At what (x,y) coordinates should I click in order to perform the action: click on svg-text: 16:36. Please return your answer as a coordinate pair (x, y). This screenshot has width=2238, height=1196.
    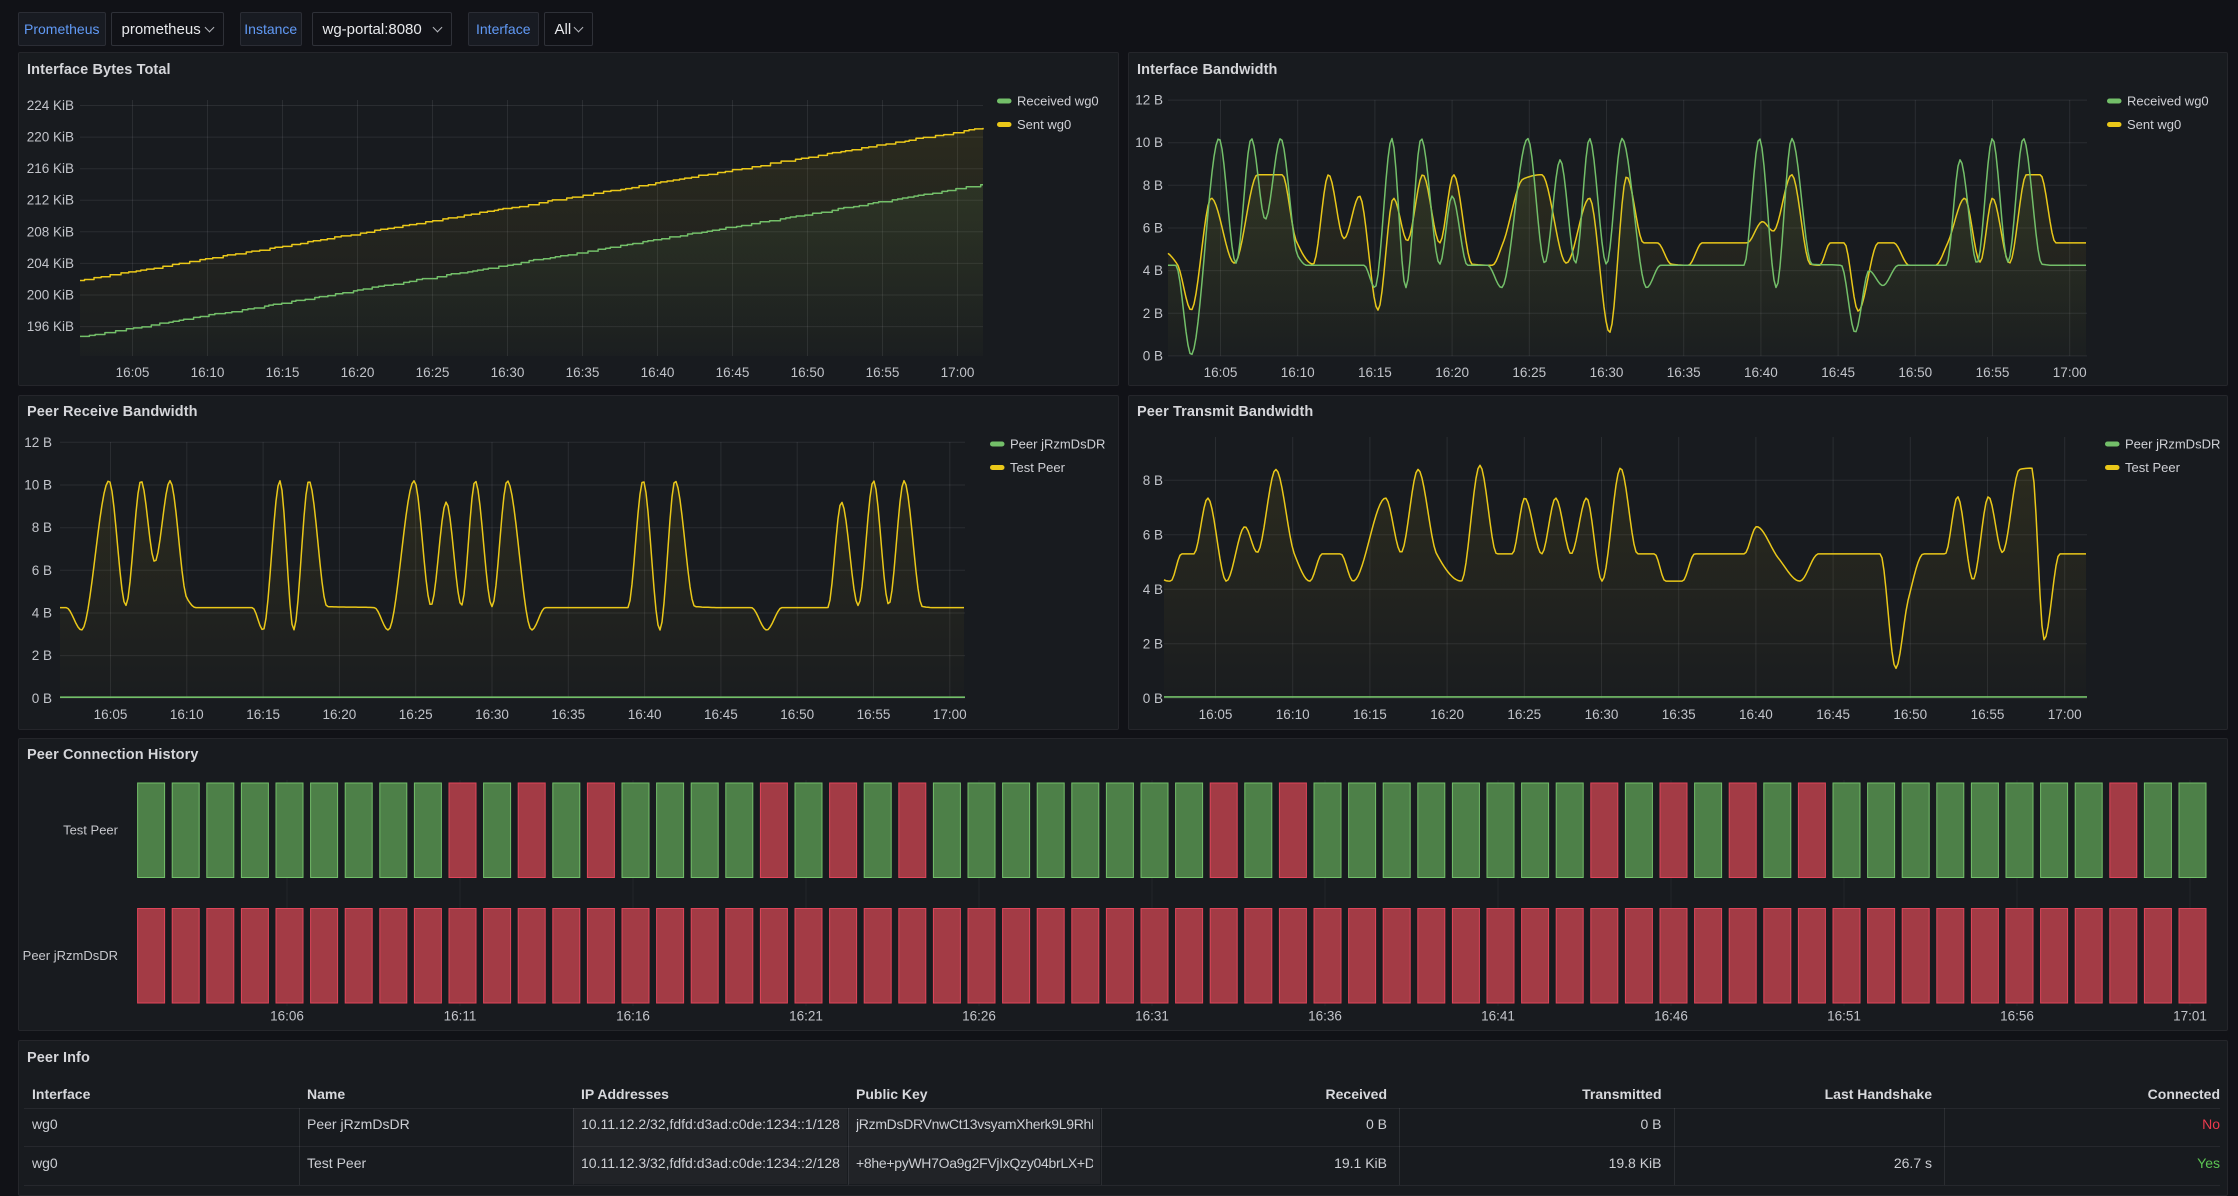
    Looking at the image, I should click on (1325, 1016).